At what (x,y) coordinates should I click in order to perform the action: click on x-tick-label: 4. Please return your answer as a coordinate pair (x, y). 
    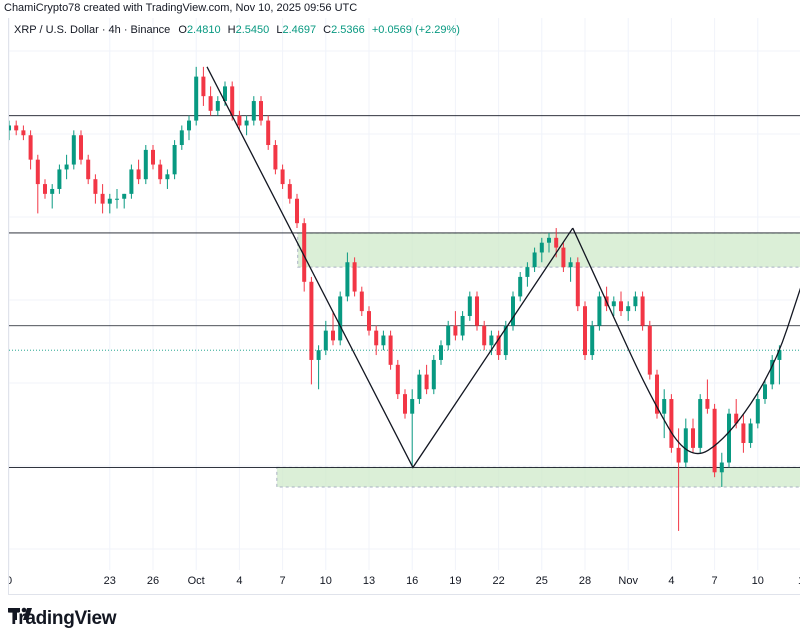
    Looking at the image, I should click on (671, 581).